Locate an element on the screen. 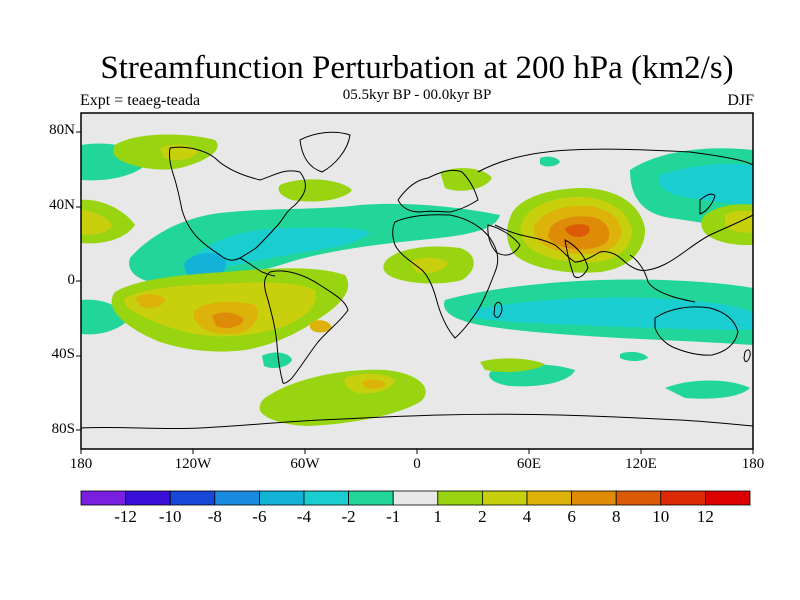  contour-pos-africa-inner is located at coordinates (429, 265).